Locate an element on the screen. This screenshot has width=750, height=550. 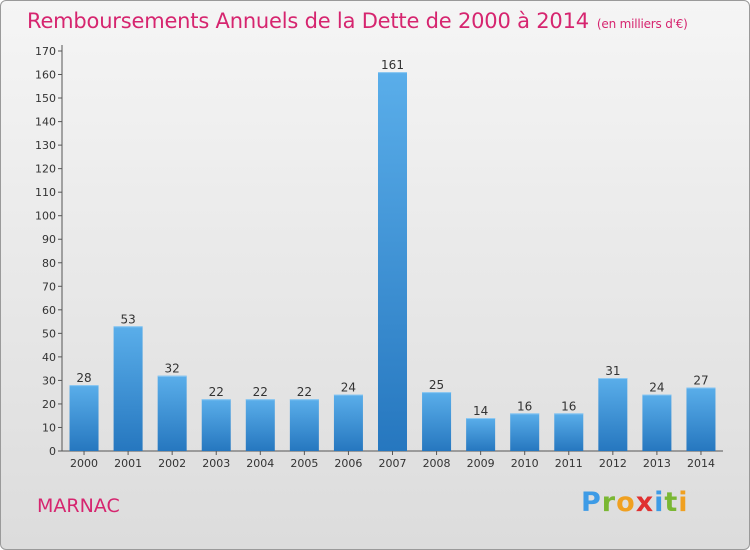
bar-value-label: 31 is located at coordinates (612, 371).